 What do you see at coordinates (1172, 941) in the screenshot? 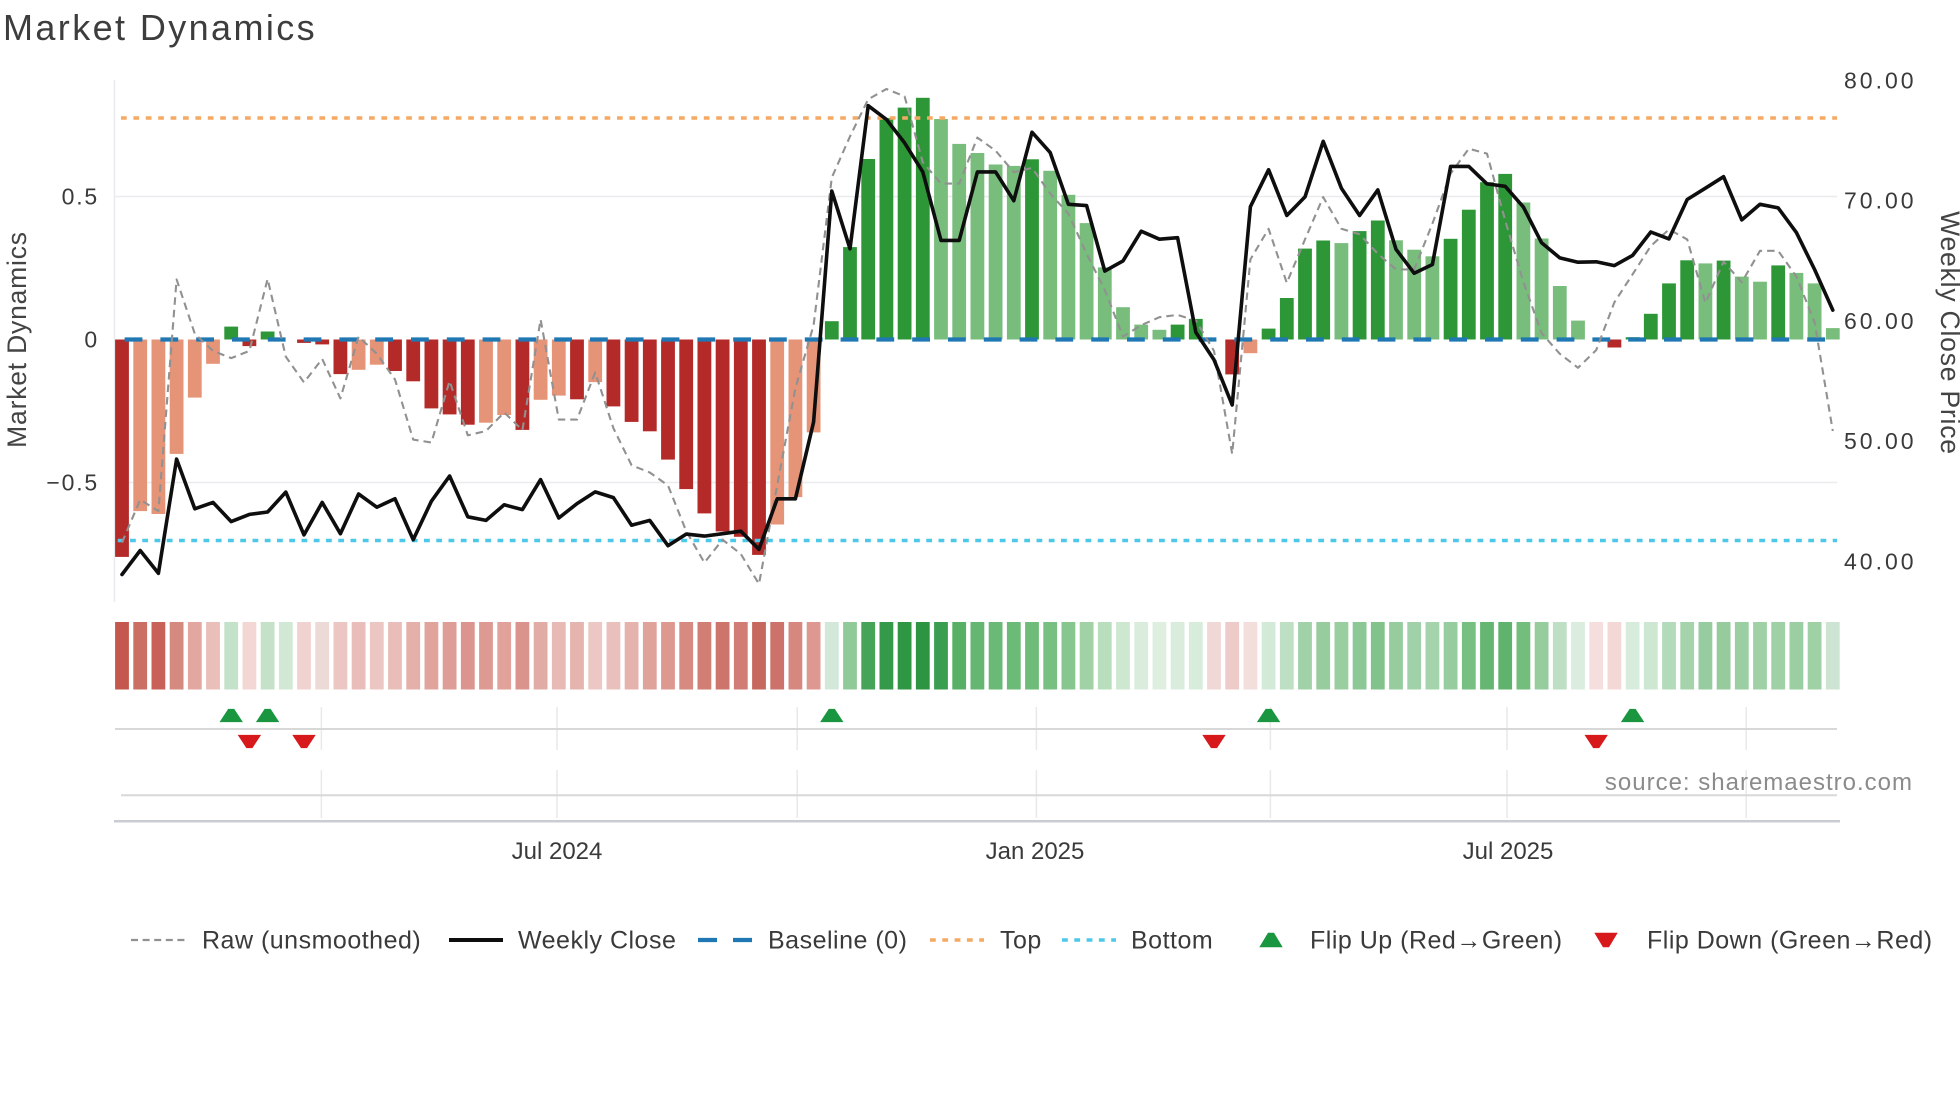
I see `svg-text: Bottom` at bounding box center [1172, 941].